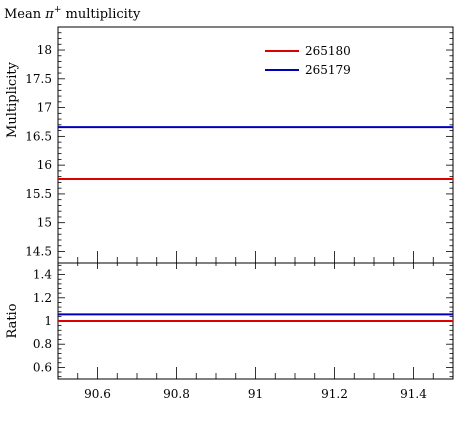  Describe the element at coordinates (58, 10) in the screenshot. I see `chart-title-superscript: +` at that location.